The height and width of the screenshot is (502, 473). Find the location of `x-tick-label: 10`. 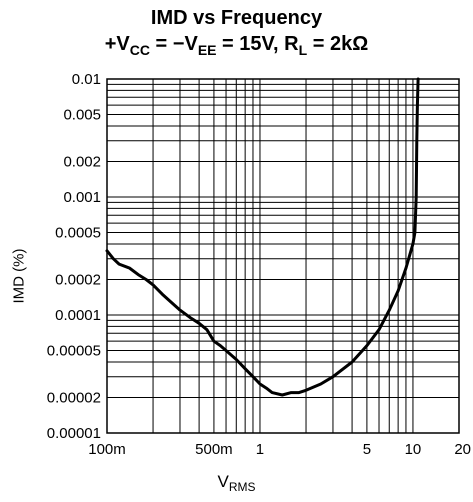

x-tick-label: 10 is located at coordinates (413, 449).